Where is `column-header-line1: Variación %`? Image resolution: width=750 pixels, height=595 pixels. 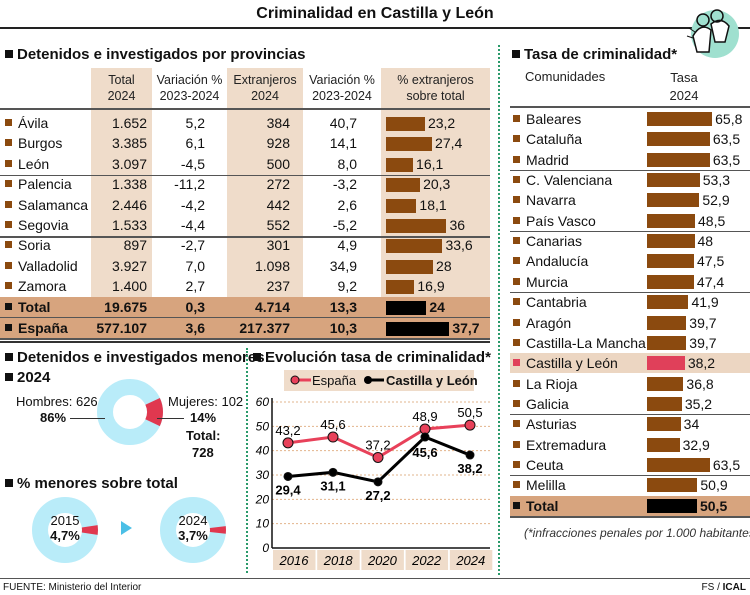
column-header-line1: Variación % is located at coordinates (189, 80).